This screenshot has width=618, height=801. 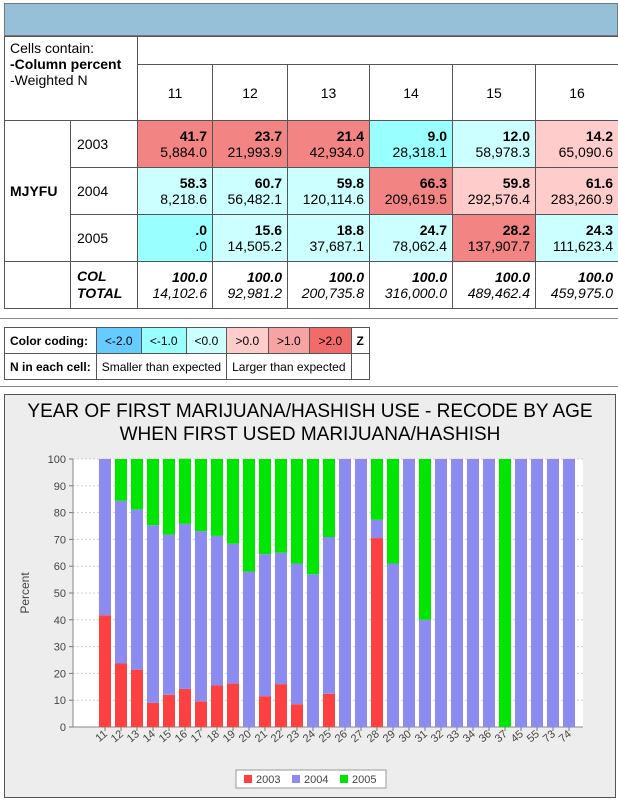 What do you see at coordinates (453, 736) in the screenshot?
I see `x-tick-label: 33` at bounding box center [453, 736].